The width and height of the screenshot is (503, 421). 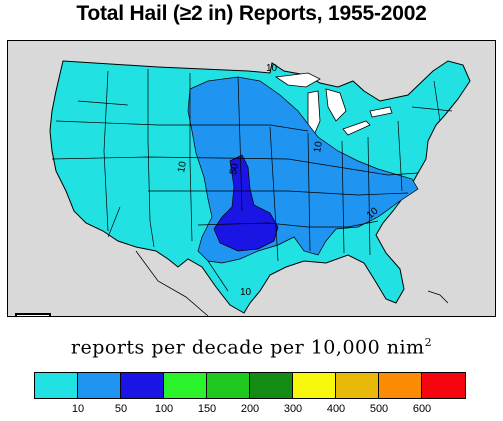 What do you see at coordinates (428, 342) in the screenshot?
I see `units-superscript: 2` at bounding box center [428, 342].